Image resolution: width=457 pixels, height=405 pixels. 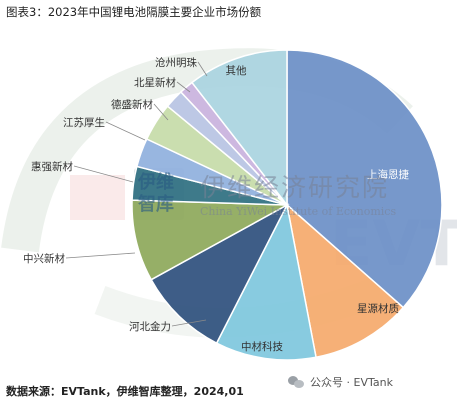 I want to click on watermark-english-text: China YiWei Institute of Economics, so click(x=298, y=211).